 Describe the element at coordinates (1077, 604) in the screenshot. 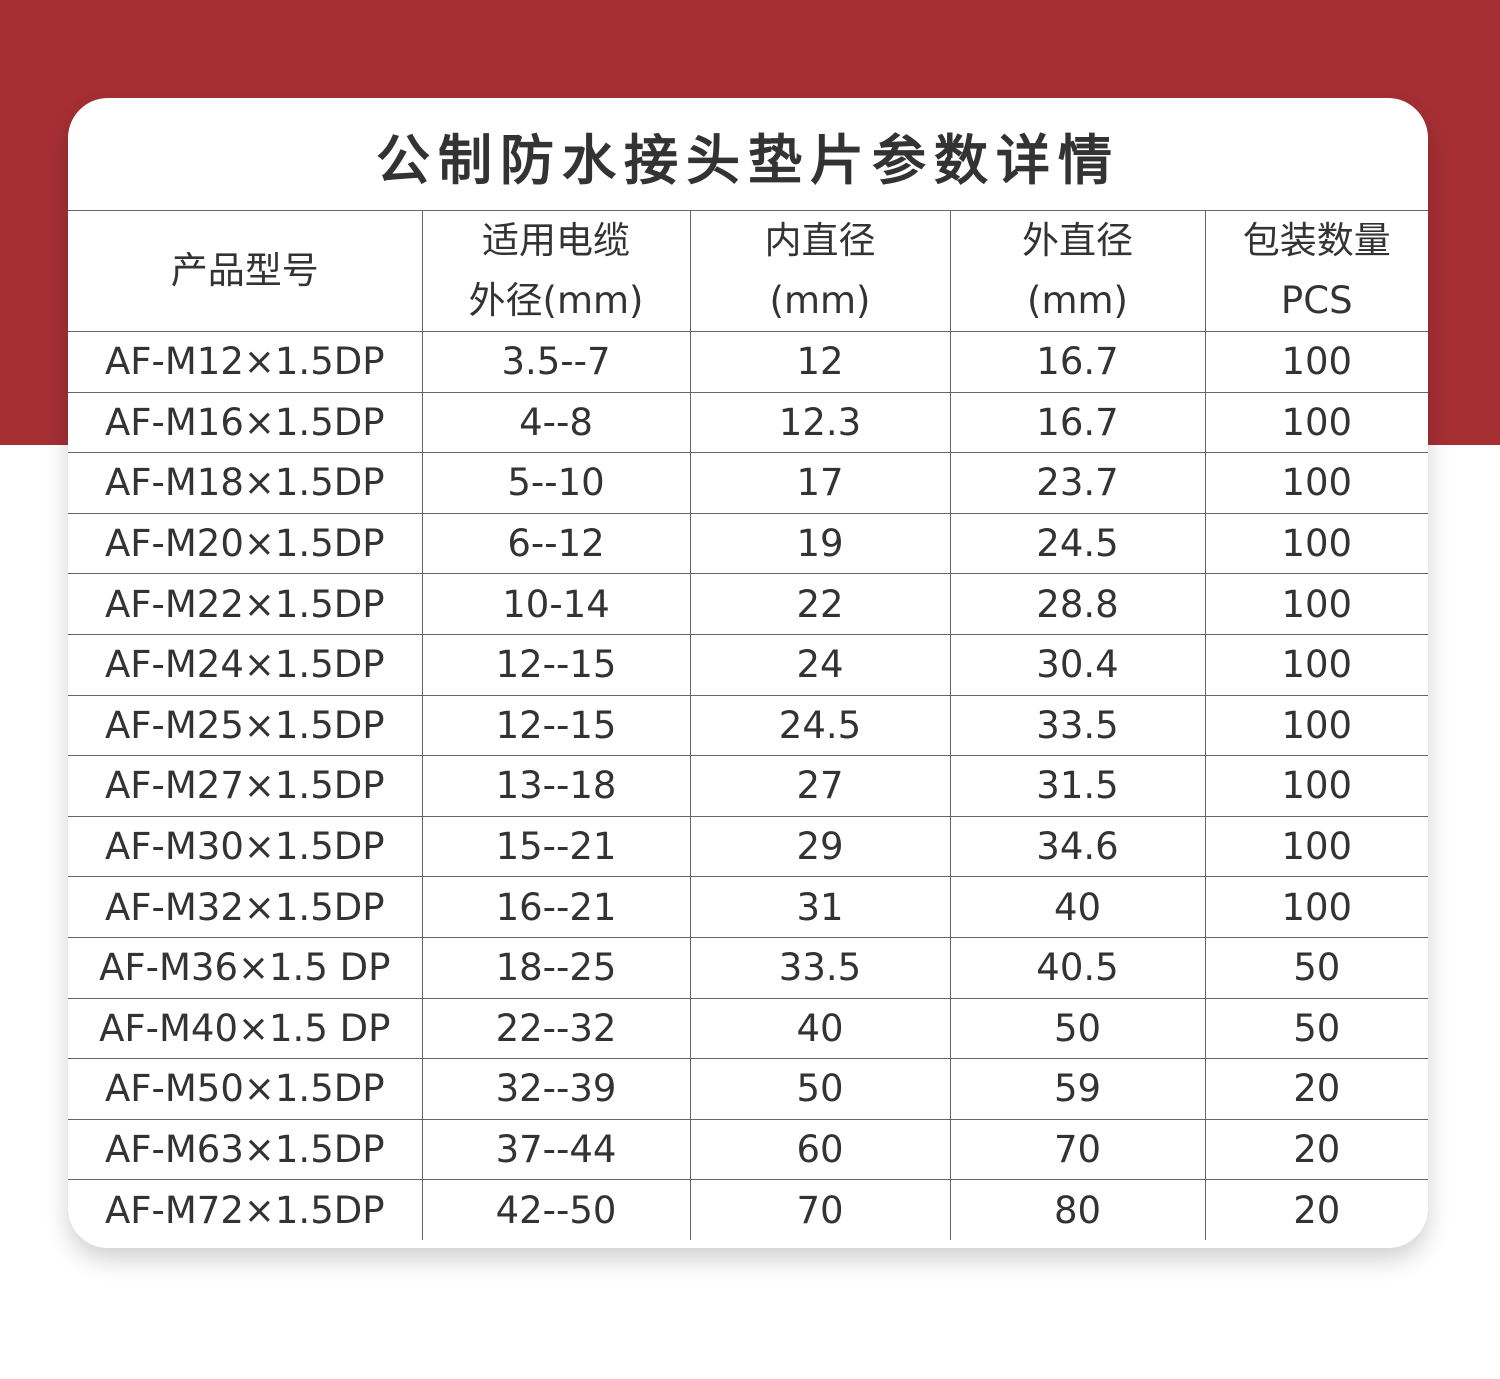

I see `table-cell: 28.8` at that location.